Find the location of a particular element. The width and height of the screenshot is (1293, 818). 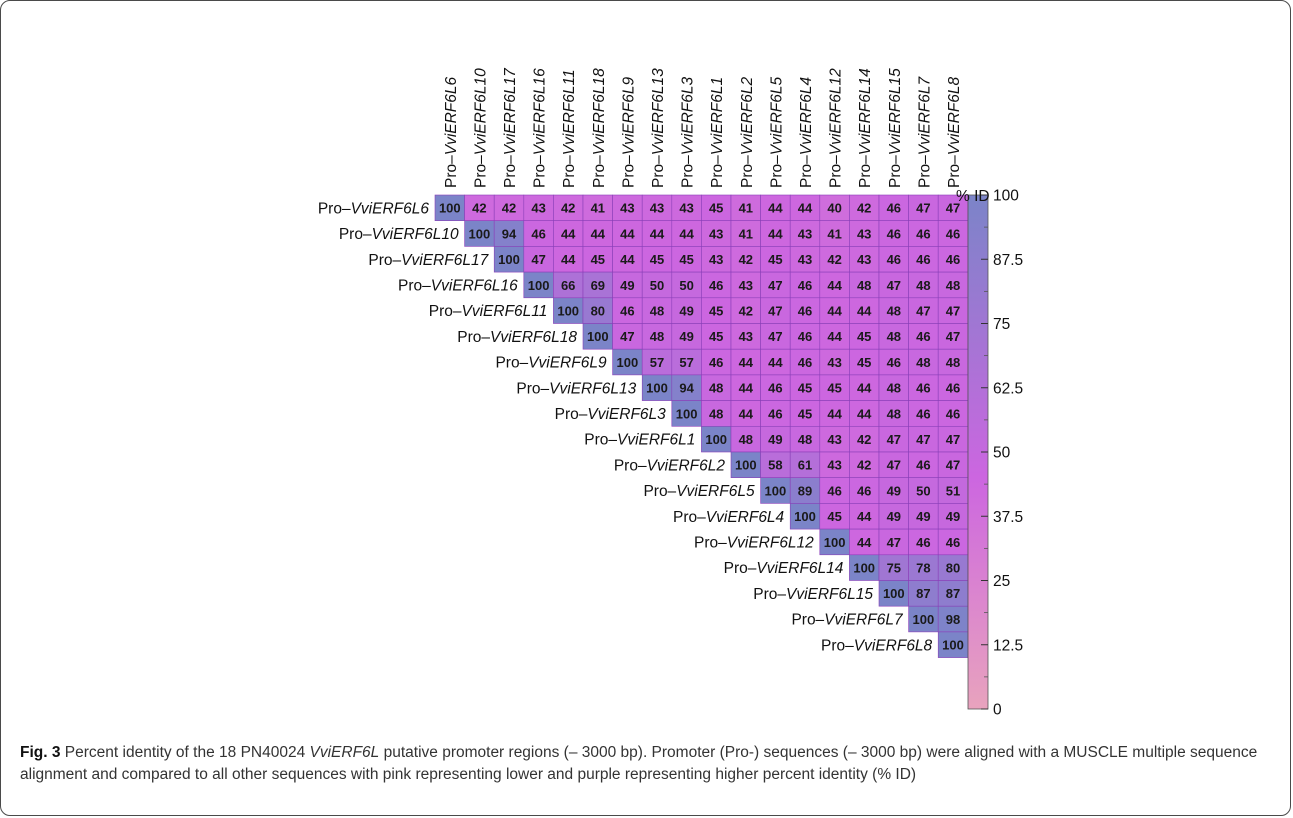

row-label: Pro–VviERF6L15 is located at coordinates (813, 594).